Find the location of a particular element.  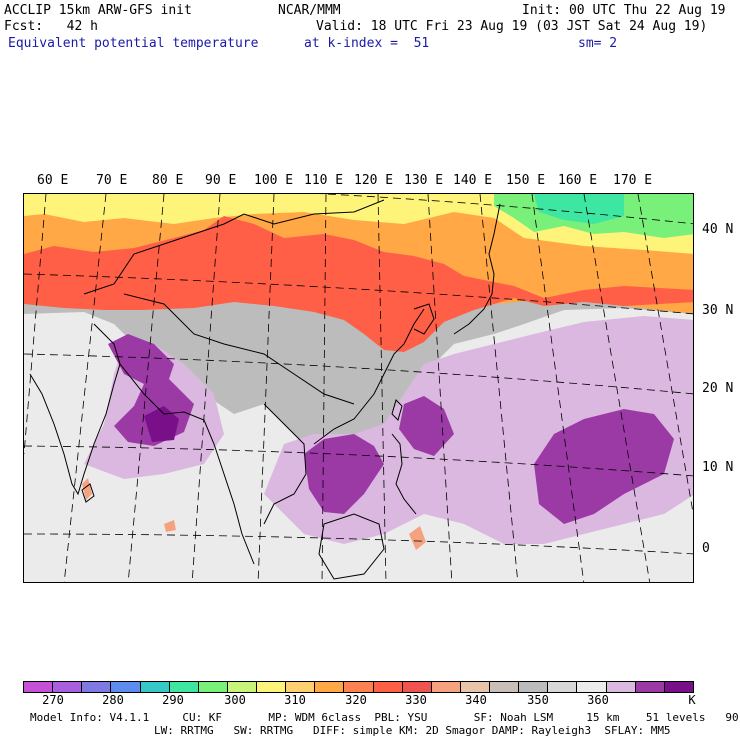

smoothing: sm= 2 is located at coordinates (598, 43).